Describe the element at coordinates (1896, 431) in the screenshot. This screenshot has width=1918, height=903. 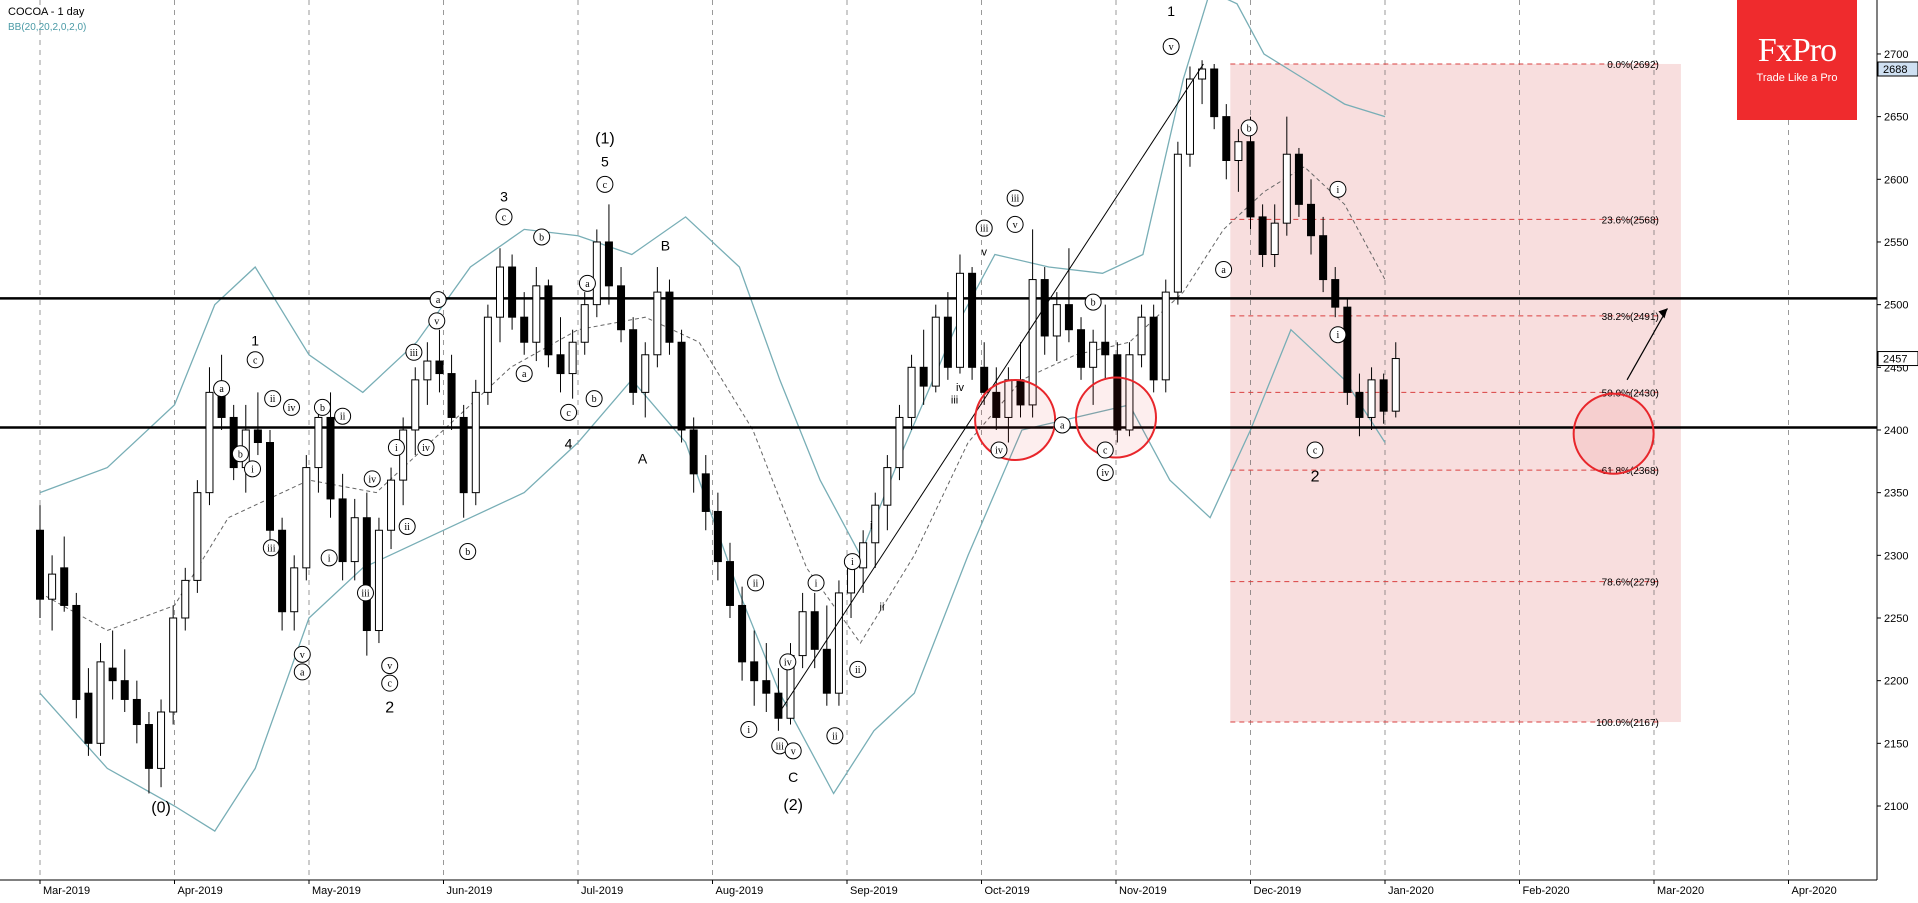
I see `y-tick-label: 2400` at that location.